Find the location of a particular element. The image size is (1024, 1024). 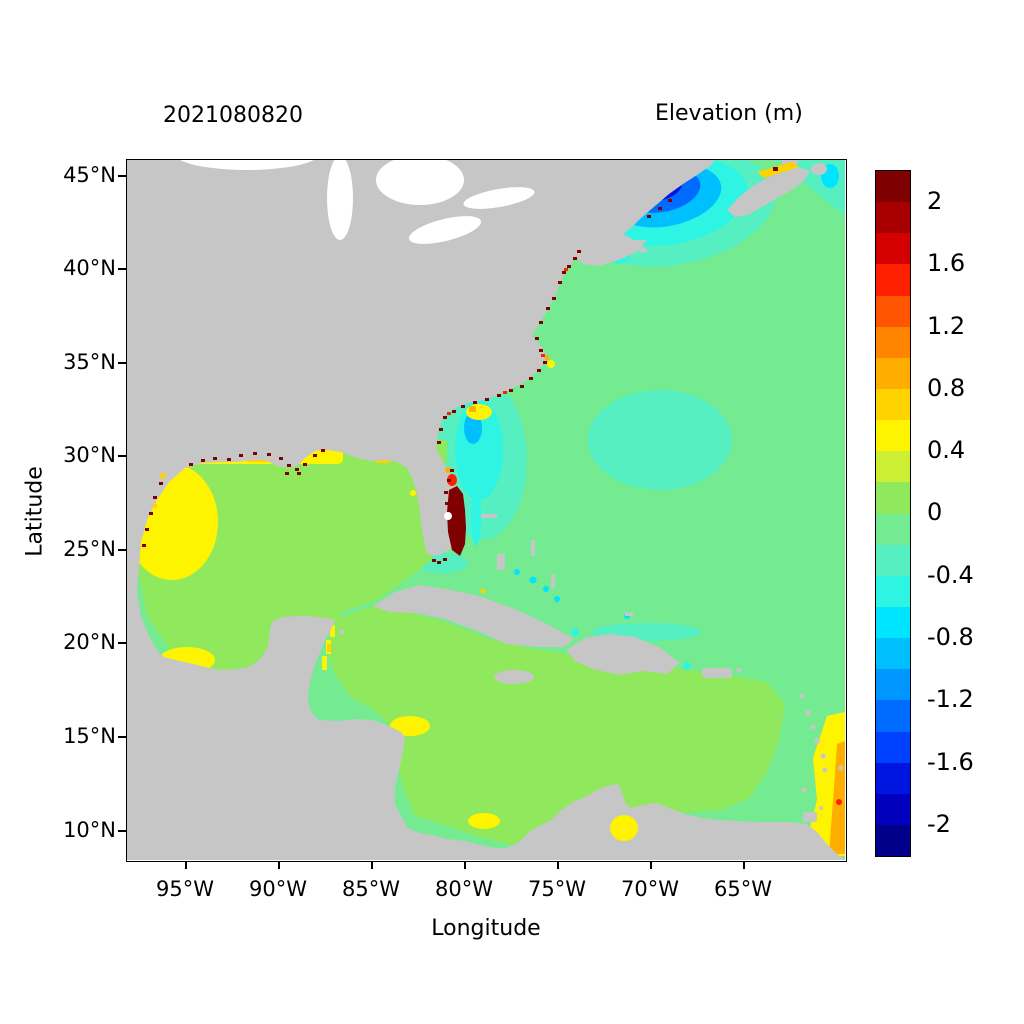

panama-yellow is located at coordinates (484, 821).